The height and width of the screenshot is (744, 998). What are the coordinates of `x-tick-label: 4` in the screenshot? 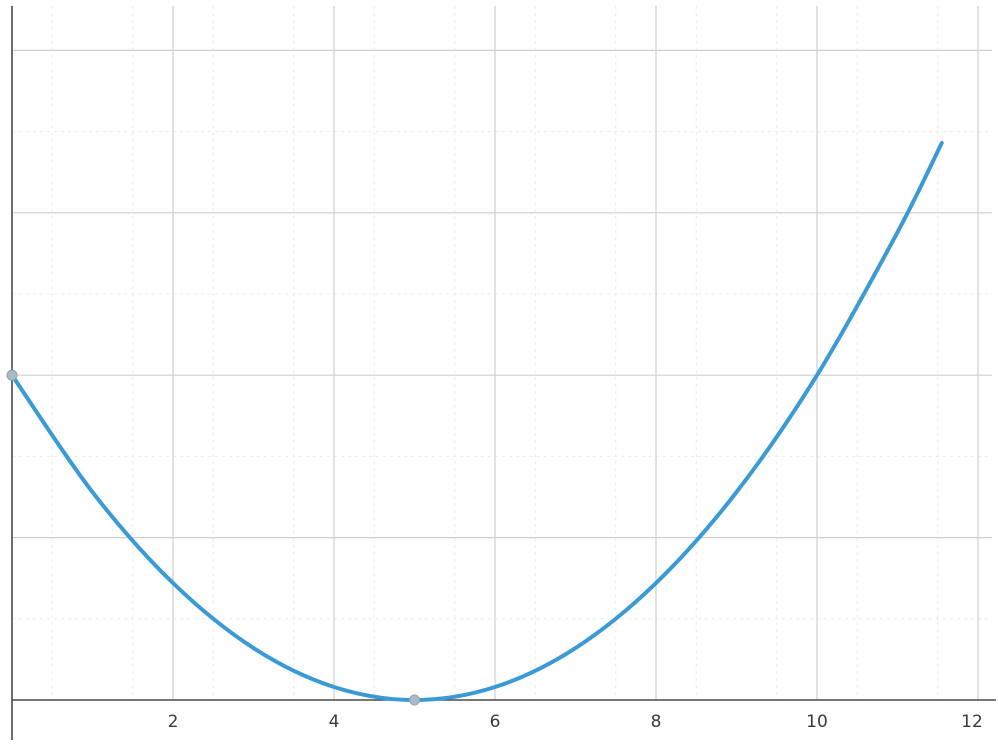 It's located at (334, 722).